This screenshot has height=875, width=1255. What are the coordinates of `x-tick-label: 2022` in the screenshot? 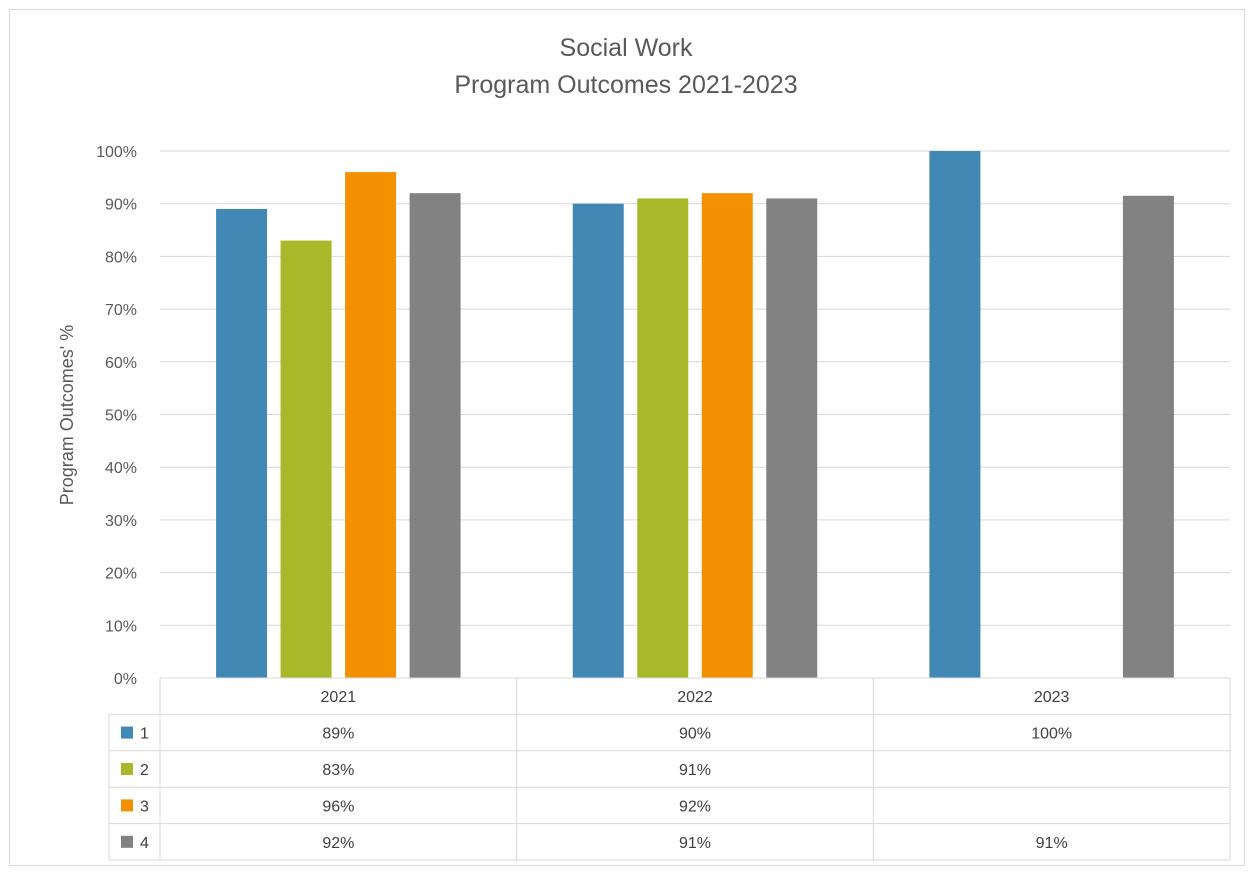 It's located at (695, 697).